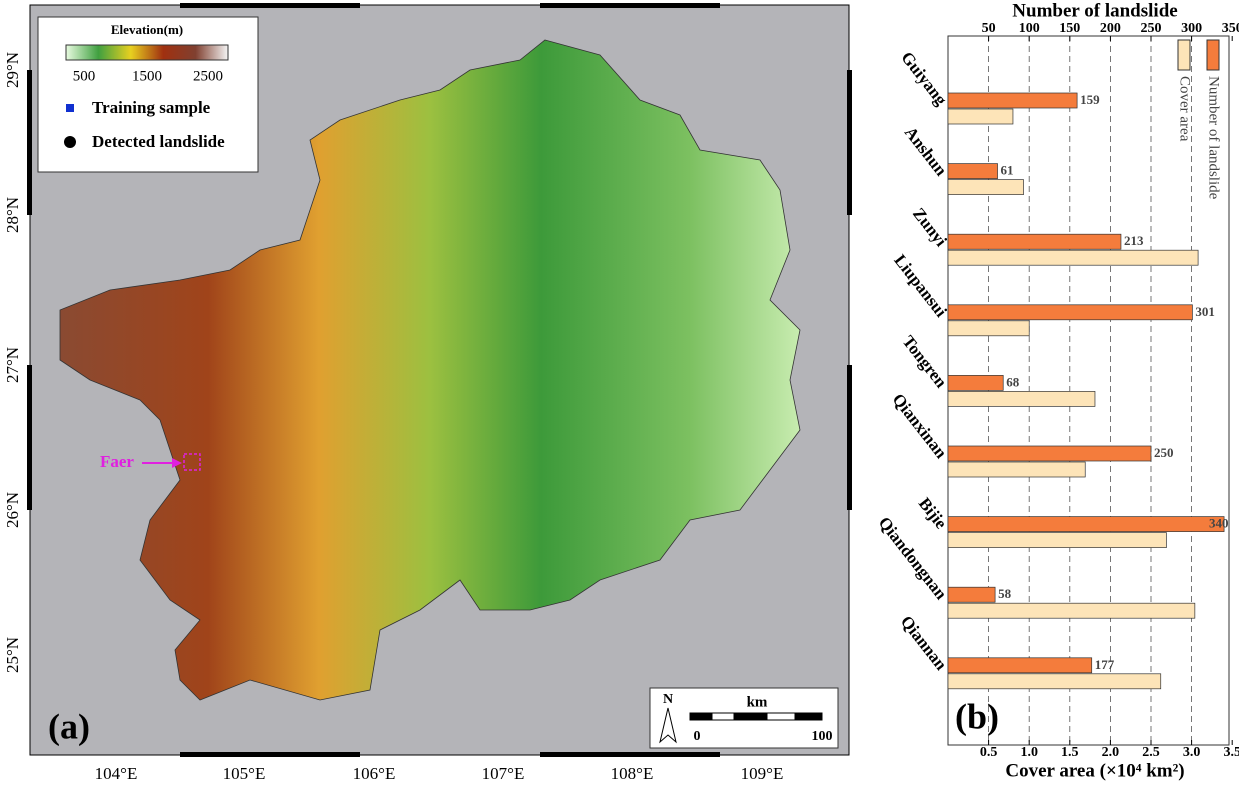 The height and width of the screenshot is (800, 1239). What do you see at coordinates (158, 141) in the screenshot?
I see `legend-label: Detected landslide` at bounding box center [158, 141].